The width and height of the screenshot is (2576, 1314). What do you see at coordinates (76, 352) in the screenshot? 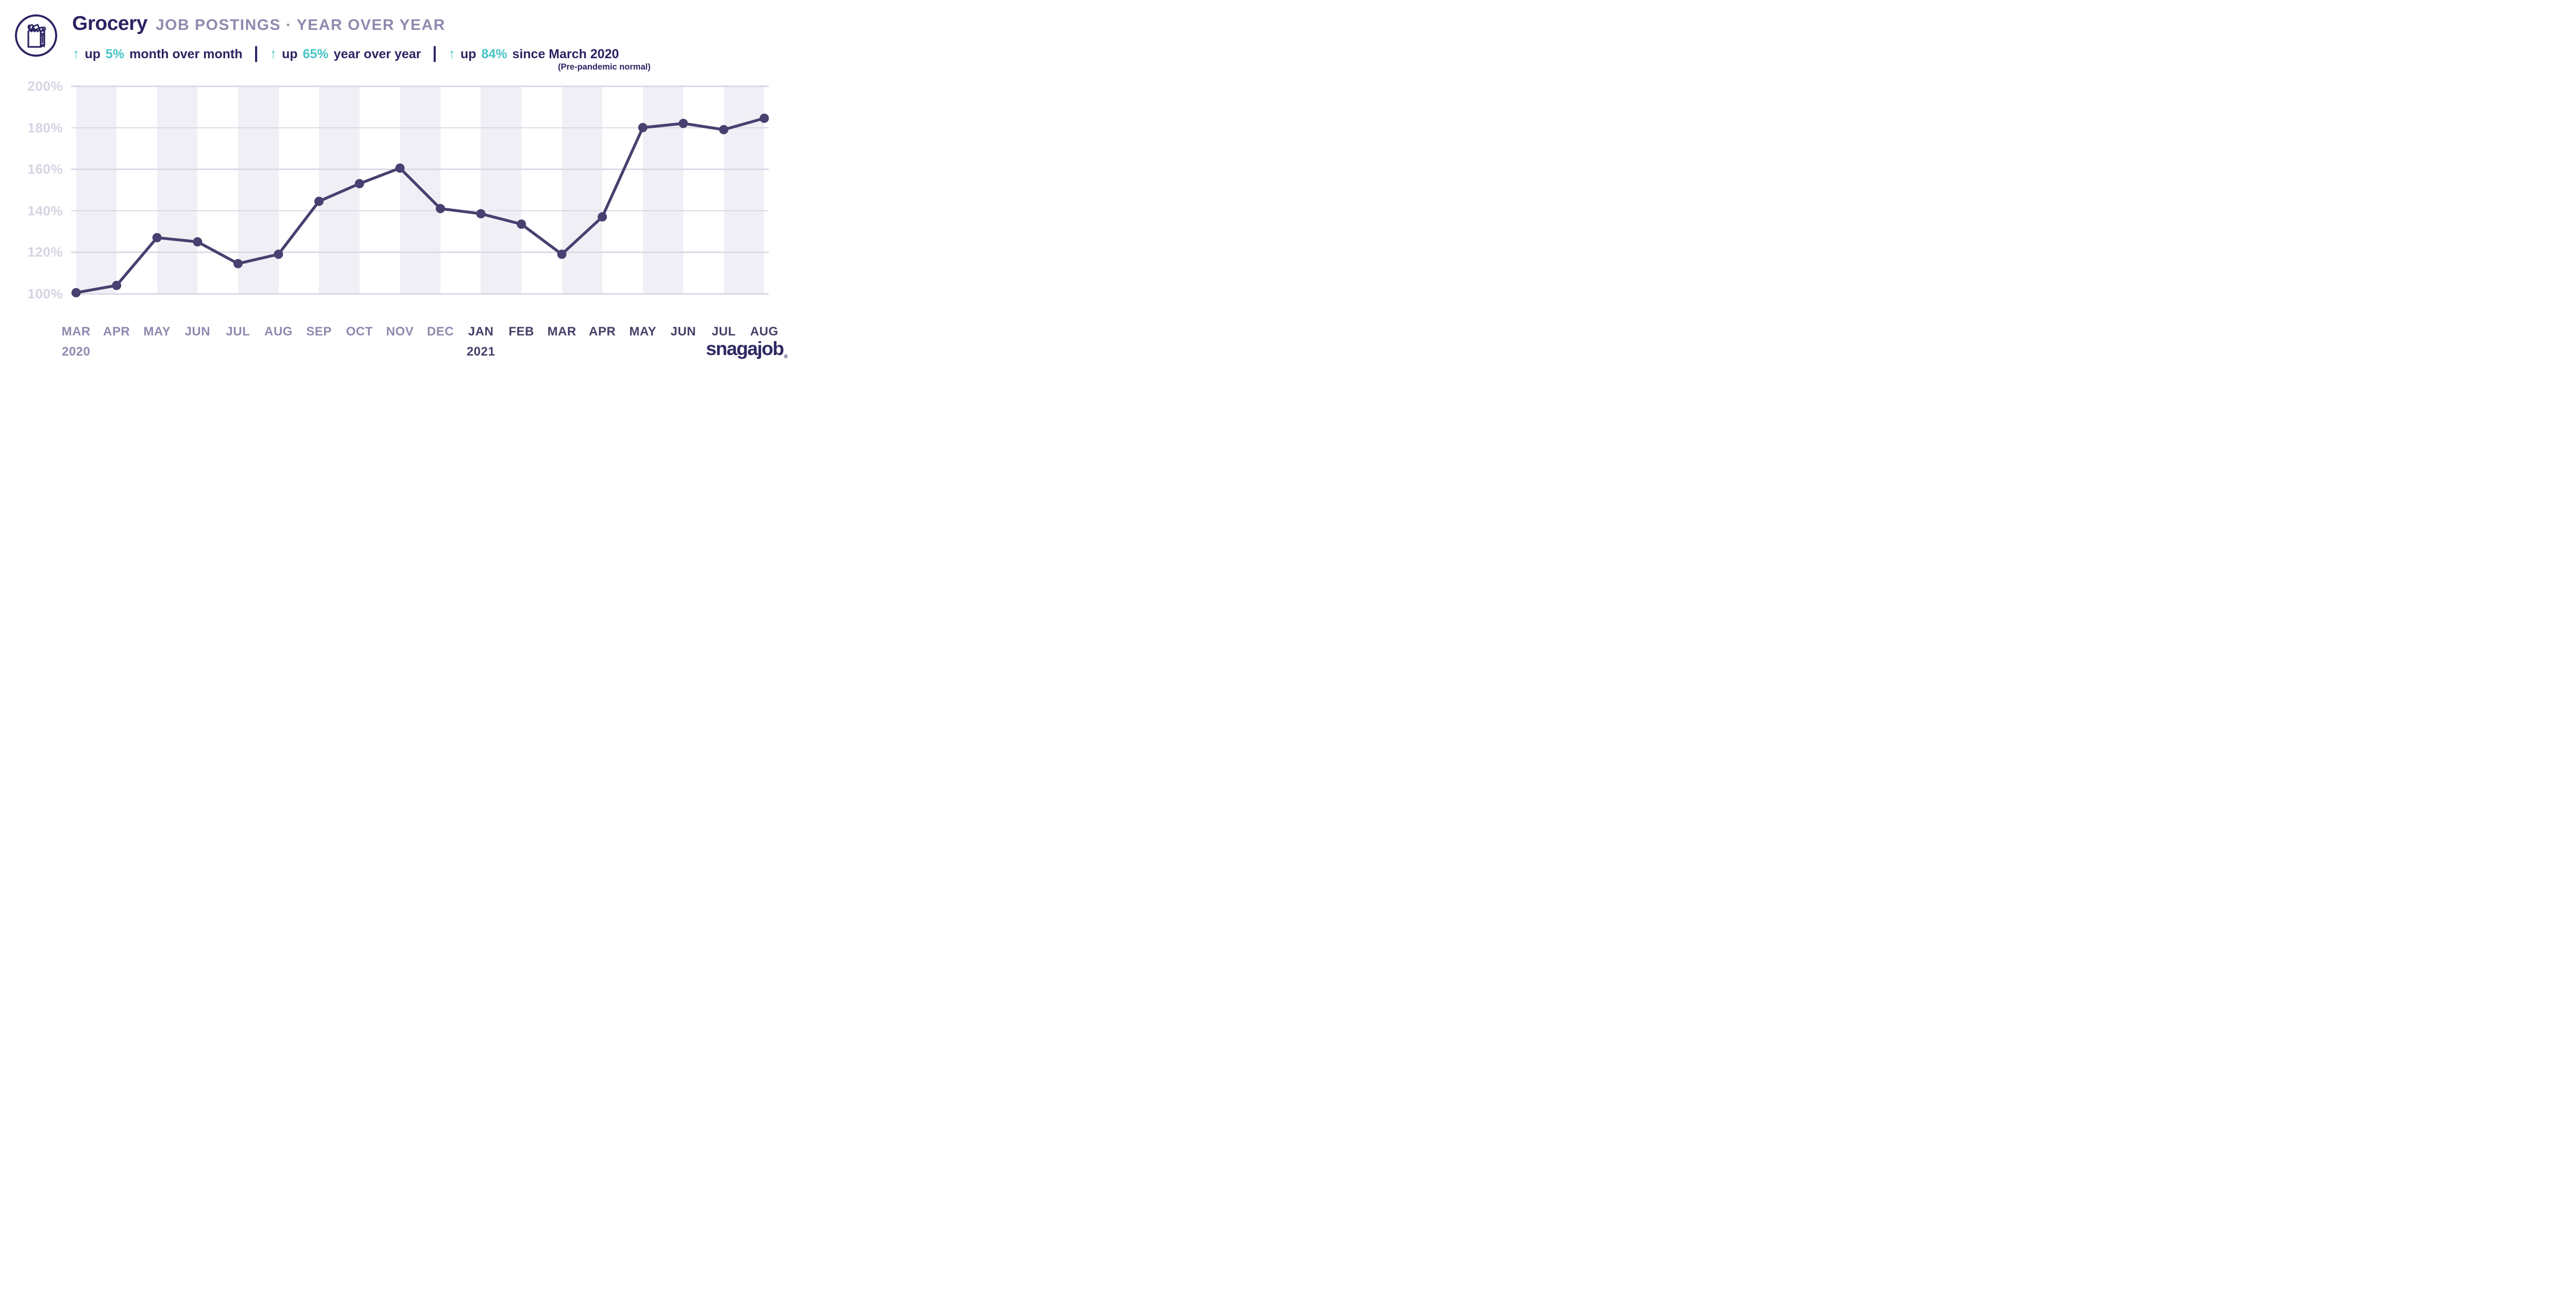
I see `year-label: 2020` at bounding box center [76, 352].